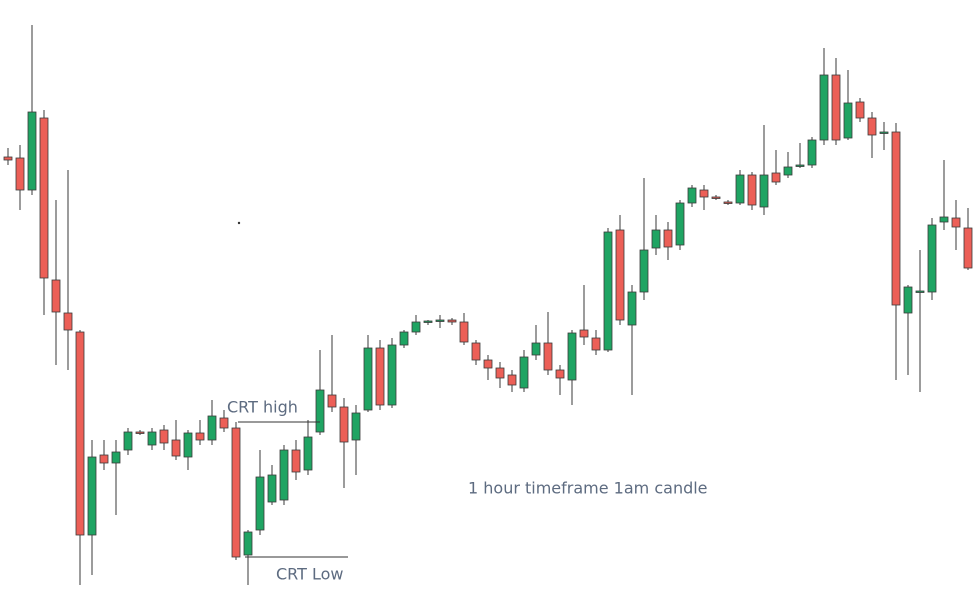  I want to click on annotation: CRT high, so click(262, 407).